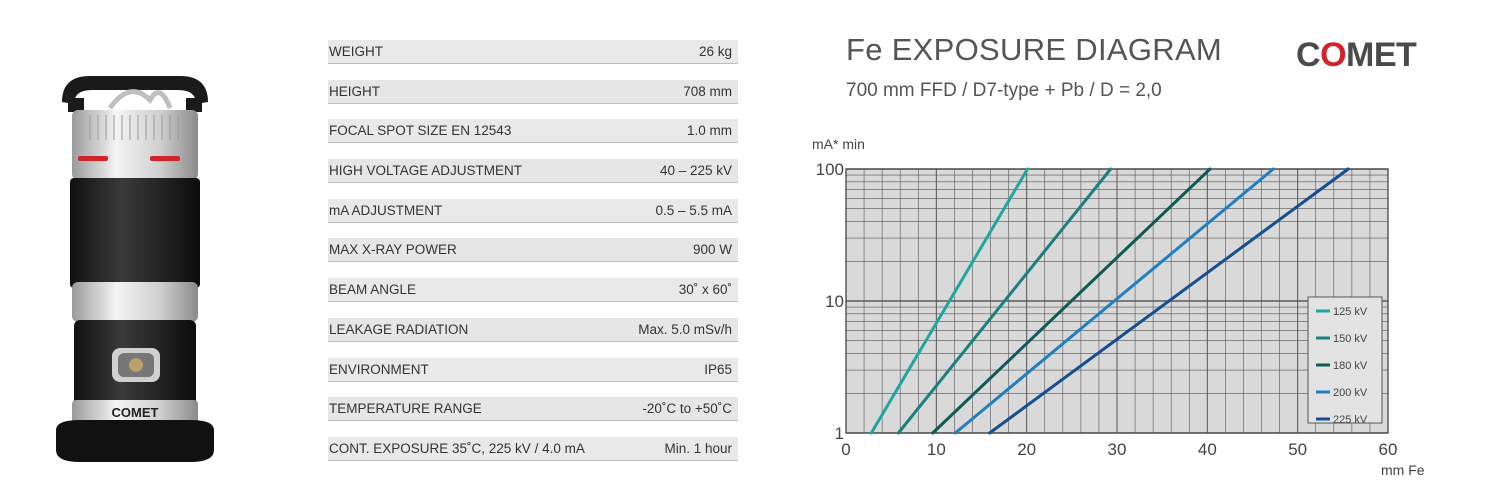 This screenshot has width=1500, height=500. What do you see at coordinates (135, 269) in the screenshot?
I see `product-image: COMET` at bounding box center [135, 269].